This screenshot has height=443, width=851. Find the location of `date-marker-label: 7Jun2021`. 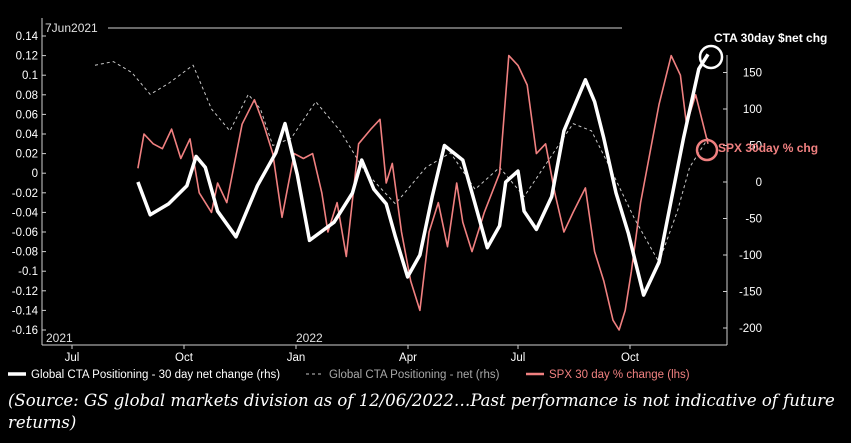

date-marker-label: 7Jun2021 is located at coordinates (71, 28).